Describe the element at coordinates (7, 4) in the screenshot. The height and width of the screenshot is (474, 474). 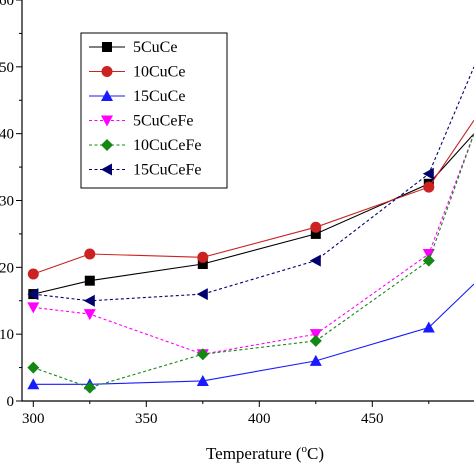
I see `y-tick-label: 60` at that location.